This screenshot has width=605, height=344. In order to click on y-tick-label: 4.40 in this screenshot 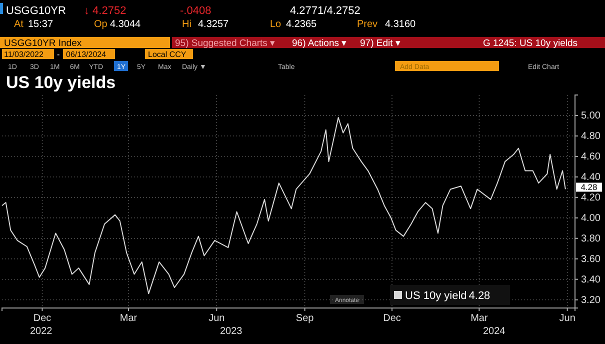, I will do `click(591, 178)`.